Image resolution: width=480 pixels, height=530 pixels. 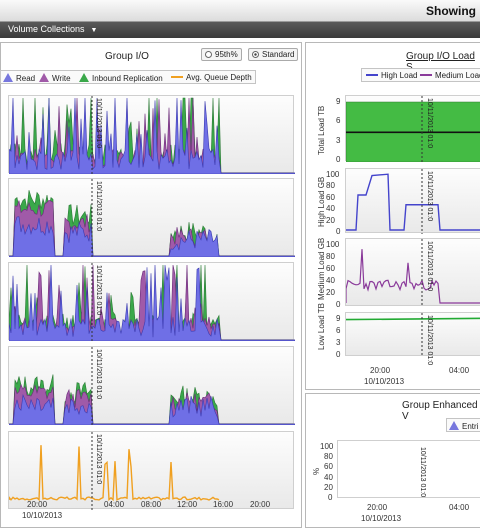 I want to click on high-load-chart-y-label: High Load GB, so click(x=321, y=201).